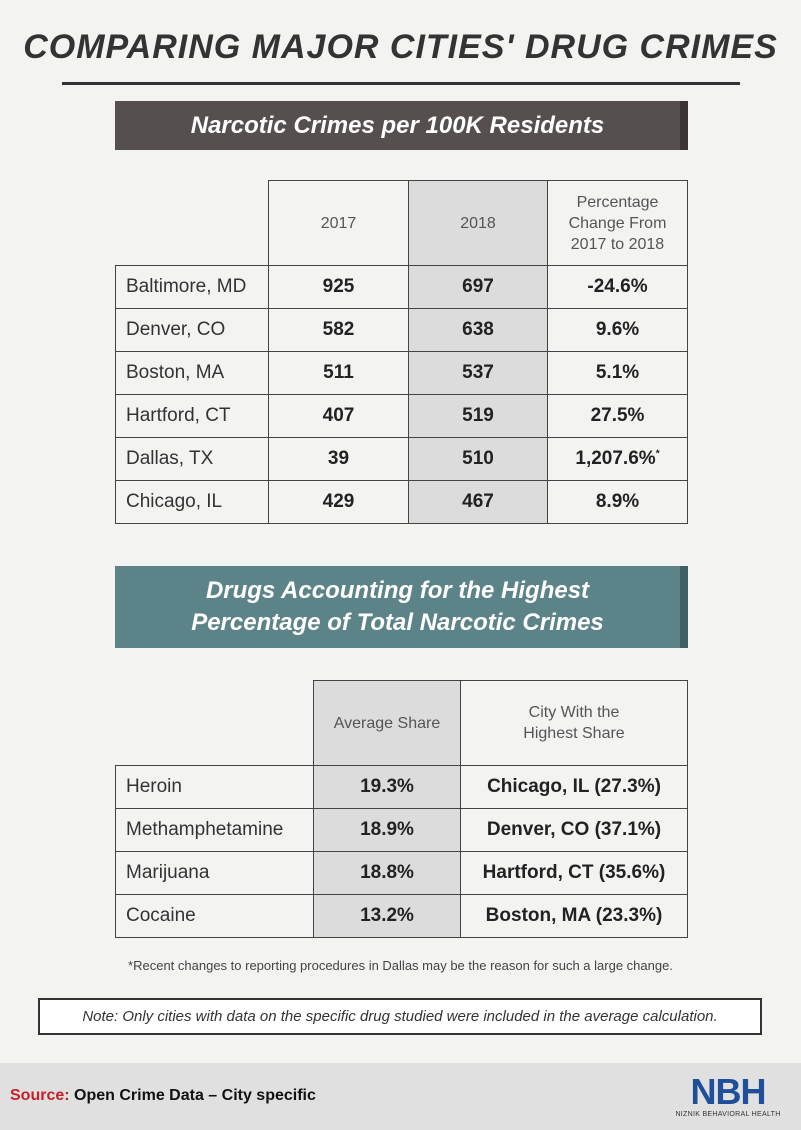 This screenshot has width=801, height=1130. Describe the element at coordinates (338, 330) in the screenshot. I see `value-2017: 582` at that location.